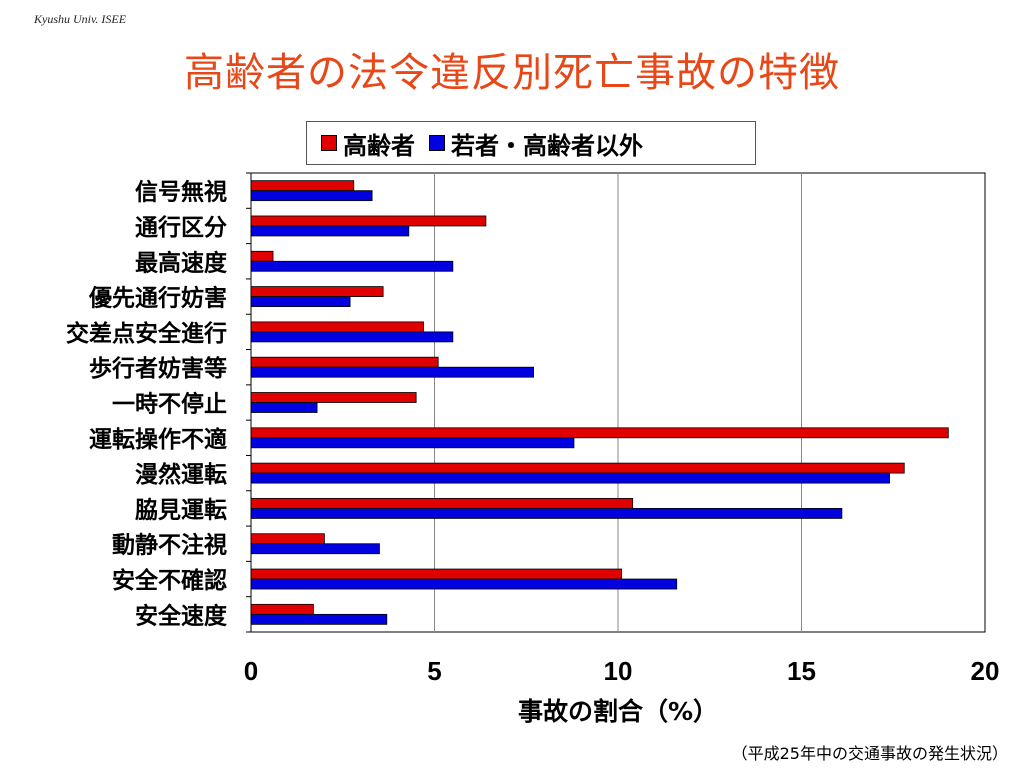  Describe the element at coordinates (434, 671) in the screenshot. I see `x-tick-label: 5` at that location.